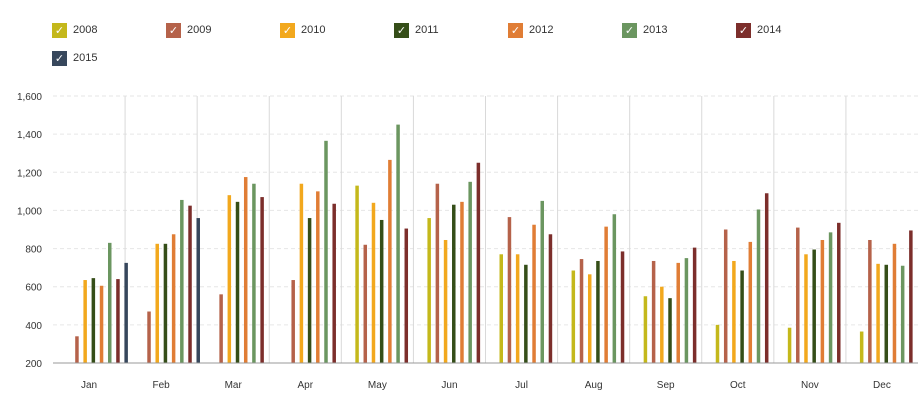 This screenshot has width=918, height=400. Describe the element at coordinates (254, 273) in the screenshot. I see `bar-Mar-2013` at that location.